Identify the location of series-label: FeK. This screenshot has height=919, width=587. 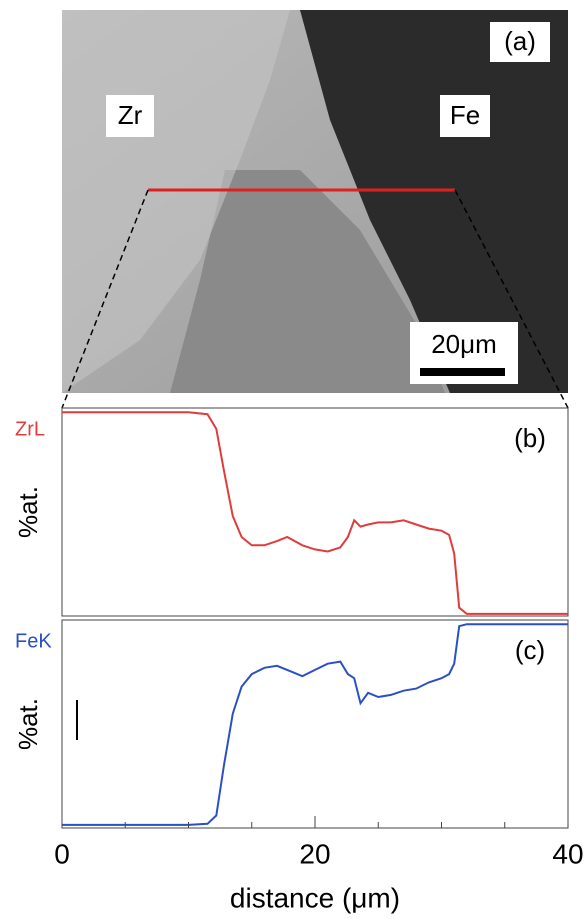
(33, 641).